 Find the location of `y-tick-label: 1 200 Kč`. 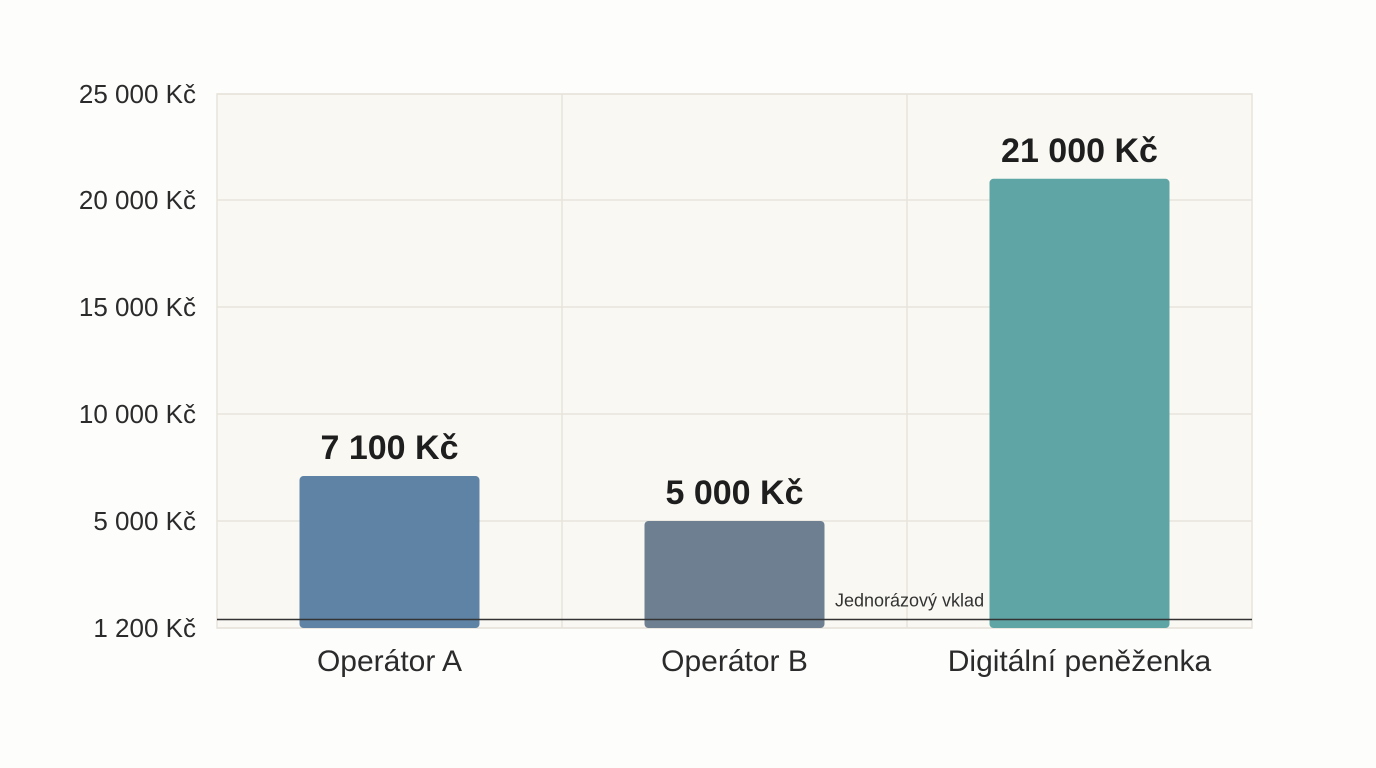

y-tick-label: 1 200 Kč is located at coordinates (144, 628).